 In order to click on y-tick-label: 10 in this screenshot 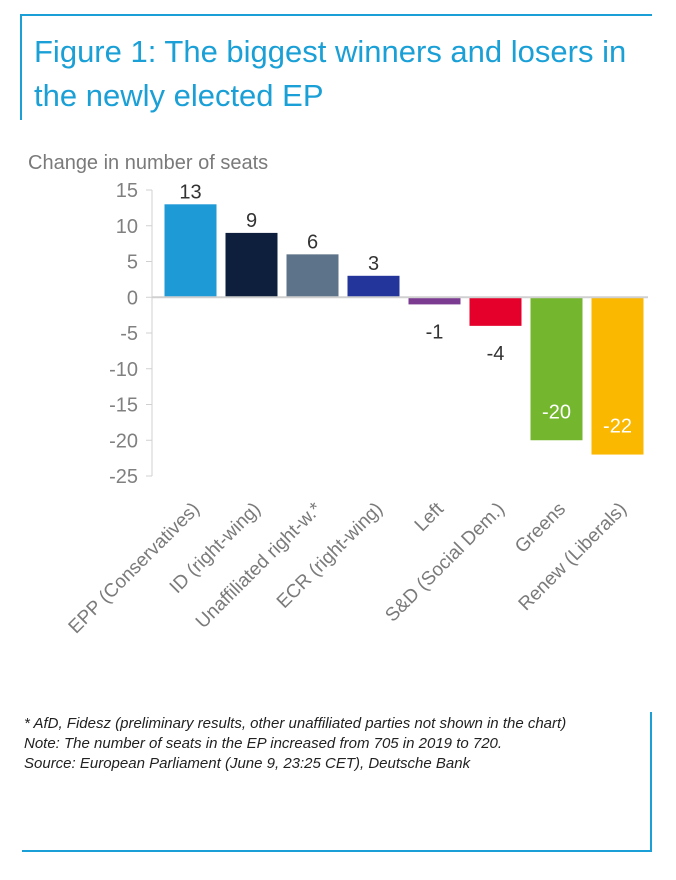, I will do `click(127, 227)`.